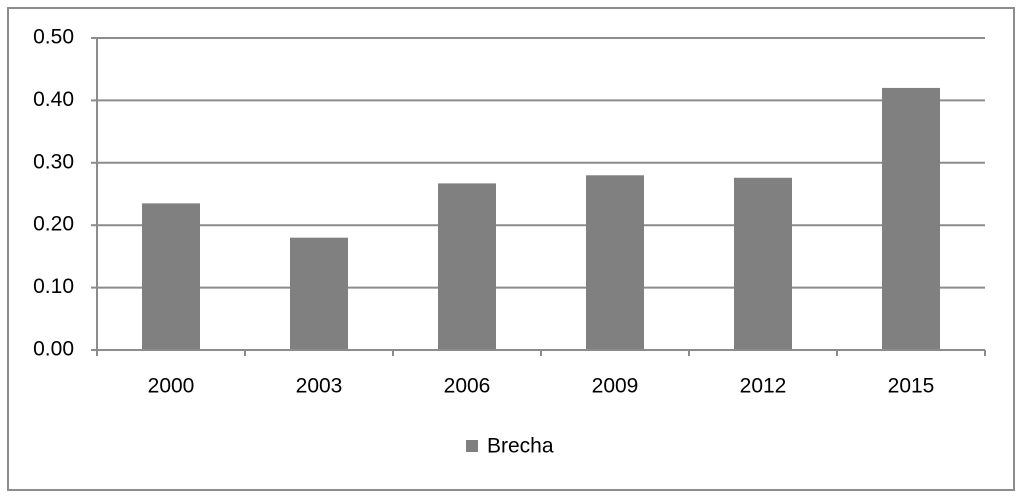 This screenshot has width=1022, height=496. Describe the element at coordinates (53, 286) in the screenshot. I see `y-tick-label: 0.10` at that location.